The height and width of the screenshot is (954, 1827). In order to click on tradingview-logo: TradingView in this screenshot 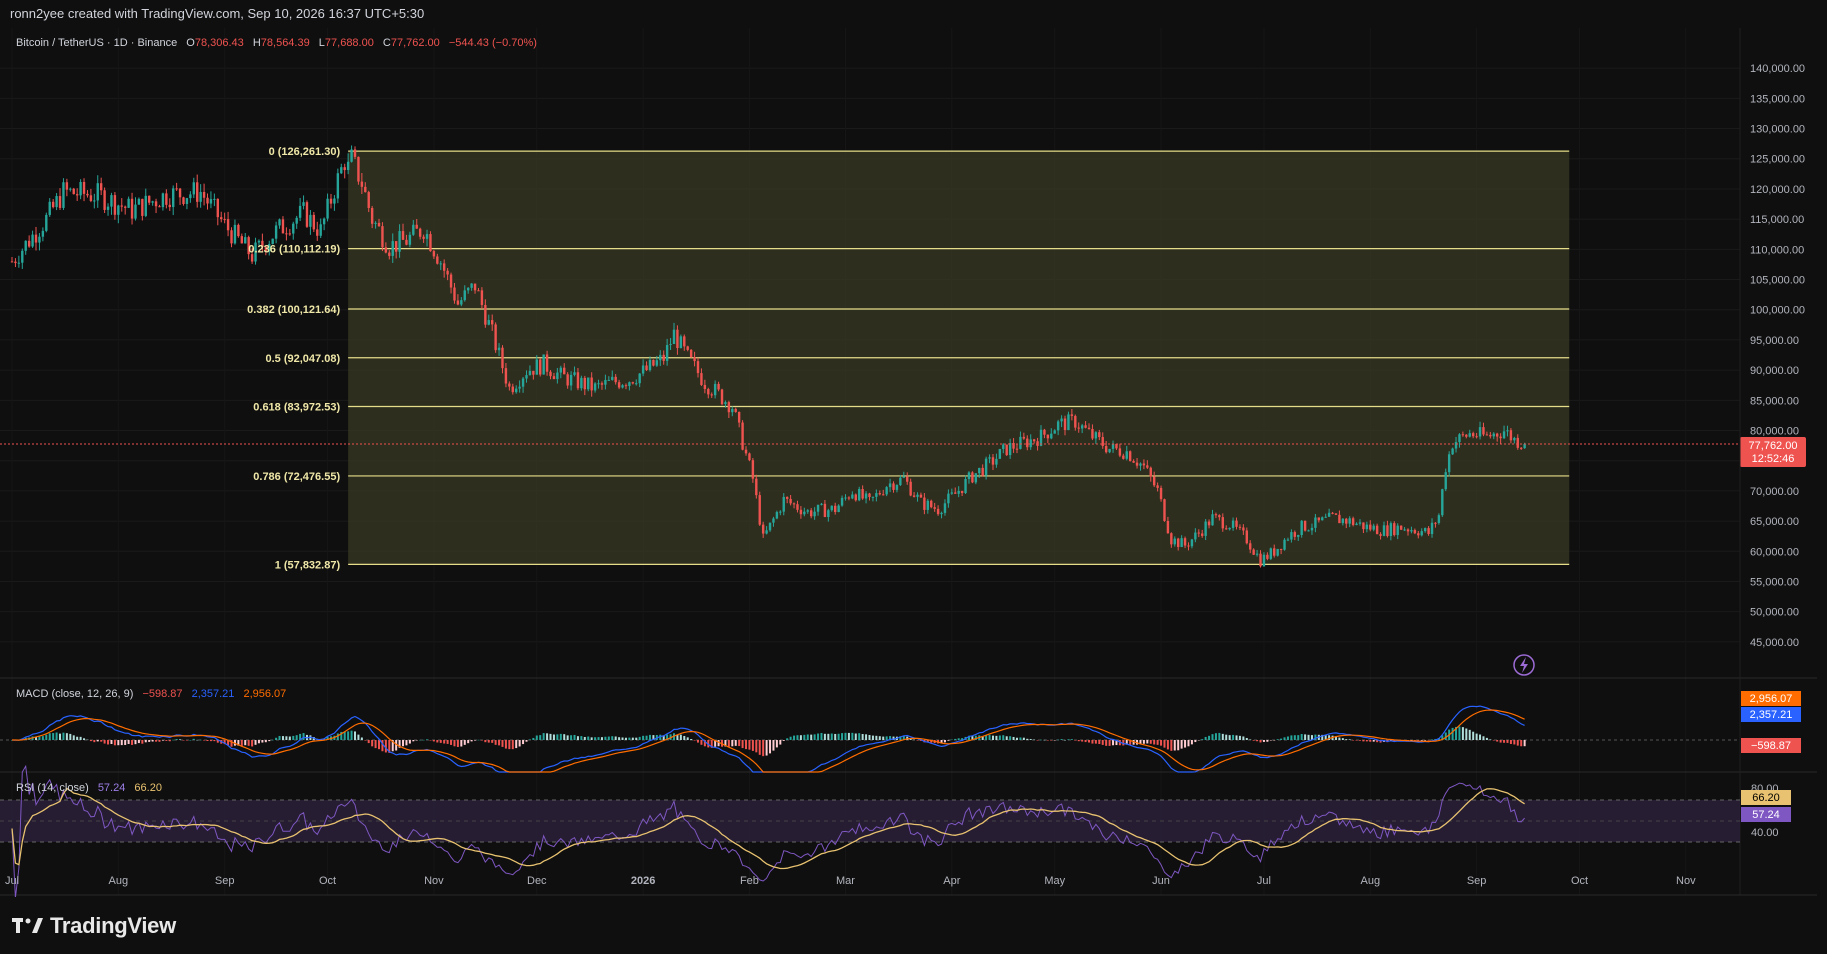, I will do `click(94, 926)`.